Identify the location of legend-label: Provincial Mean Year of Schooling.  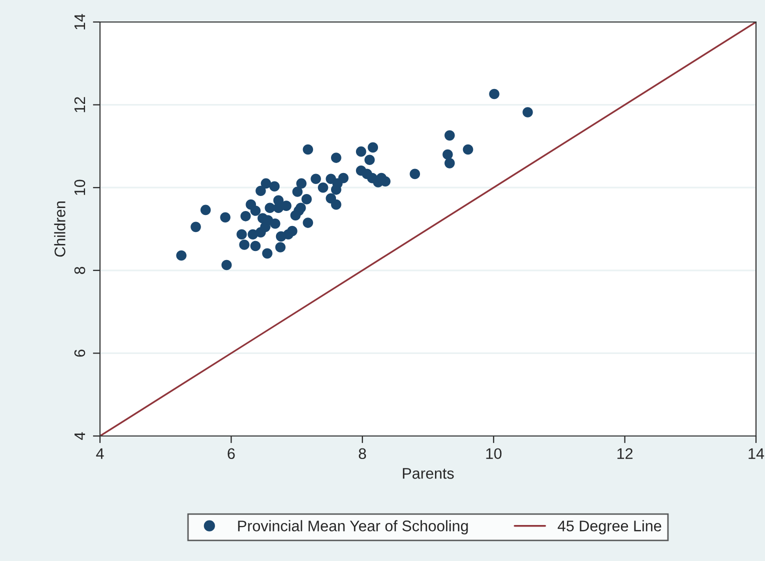
(353, 527).